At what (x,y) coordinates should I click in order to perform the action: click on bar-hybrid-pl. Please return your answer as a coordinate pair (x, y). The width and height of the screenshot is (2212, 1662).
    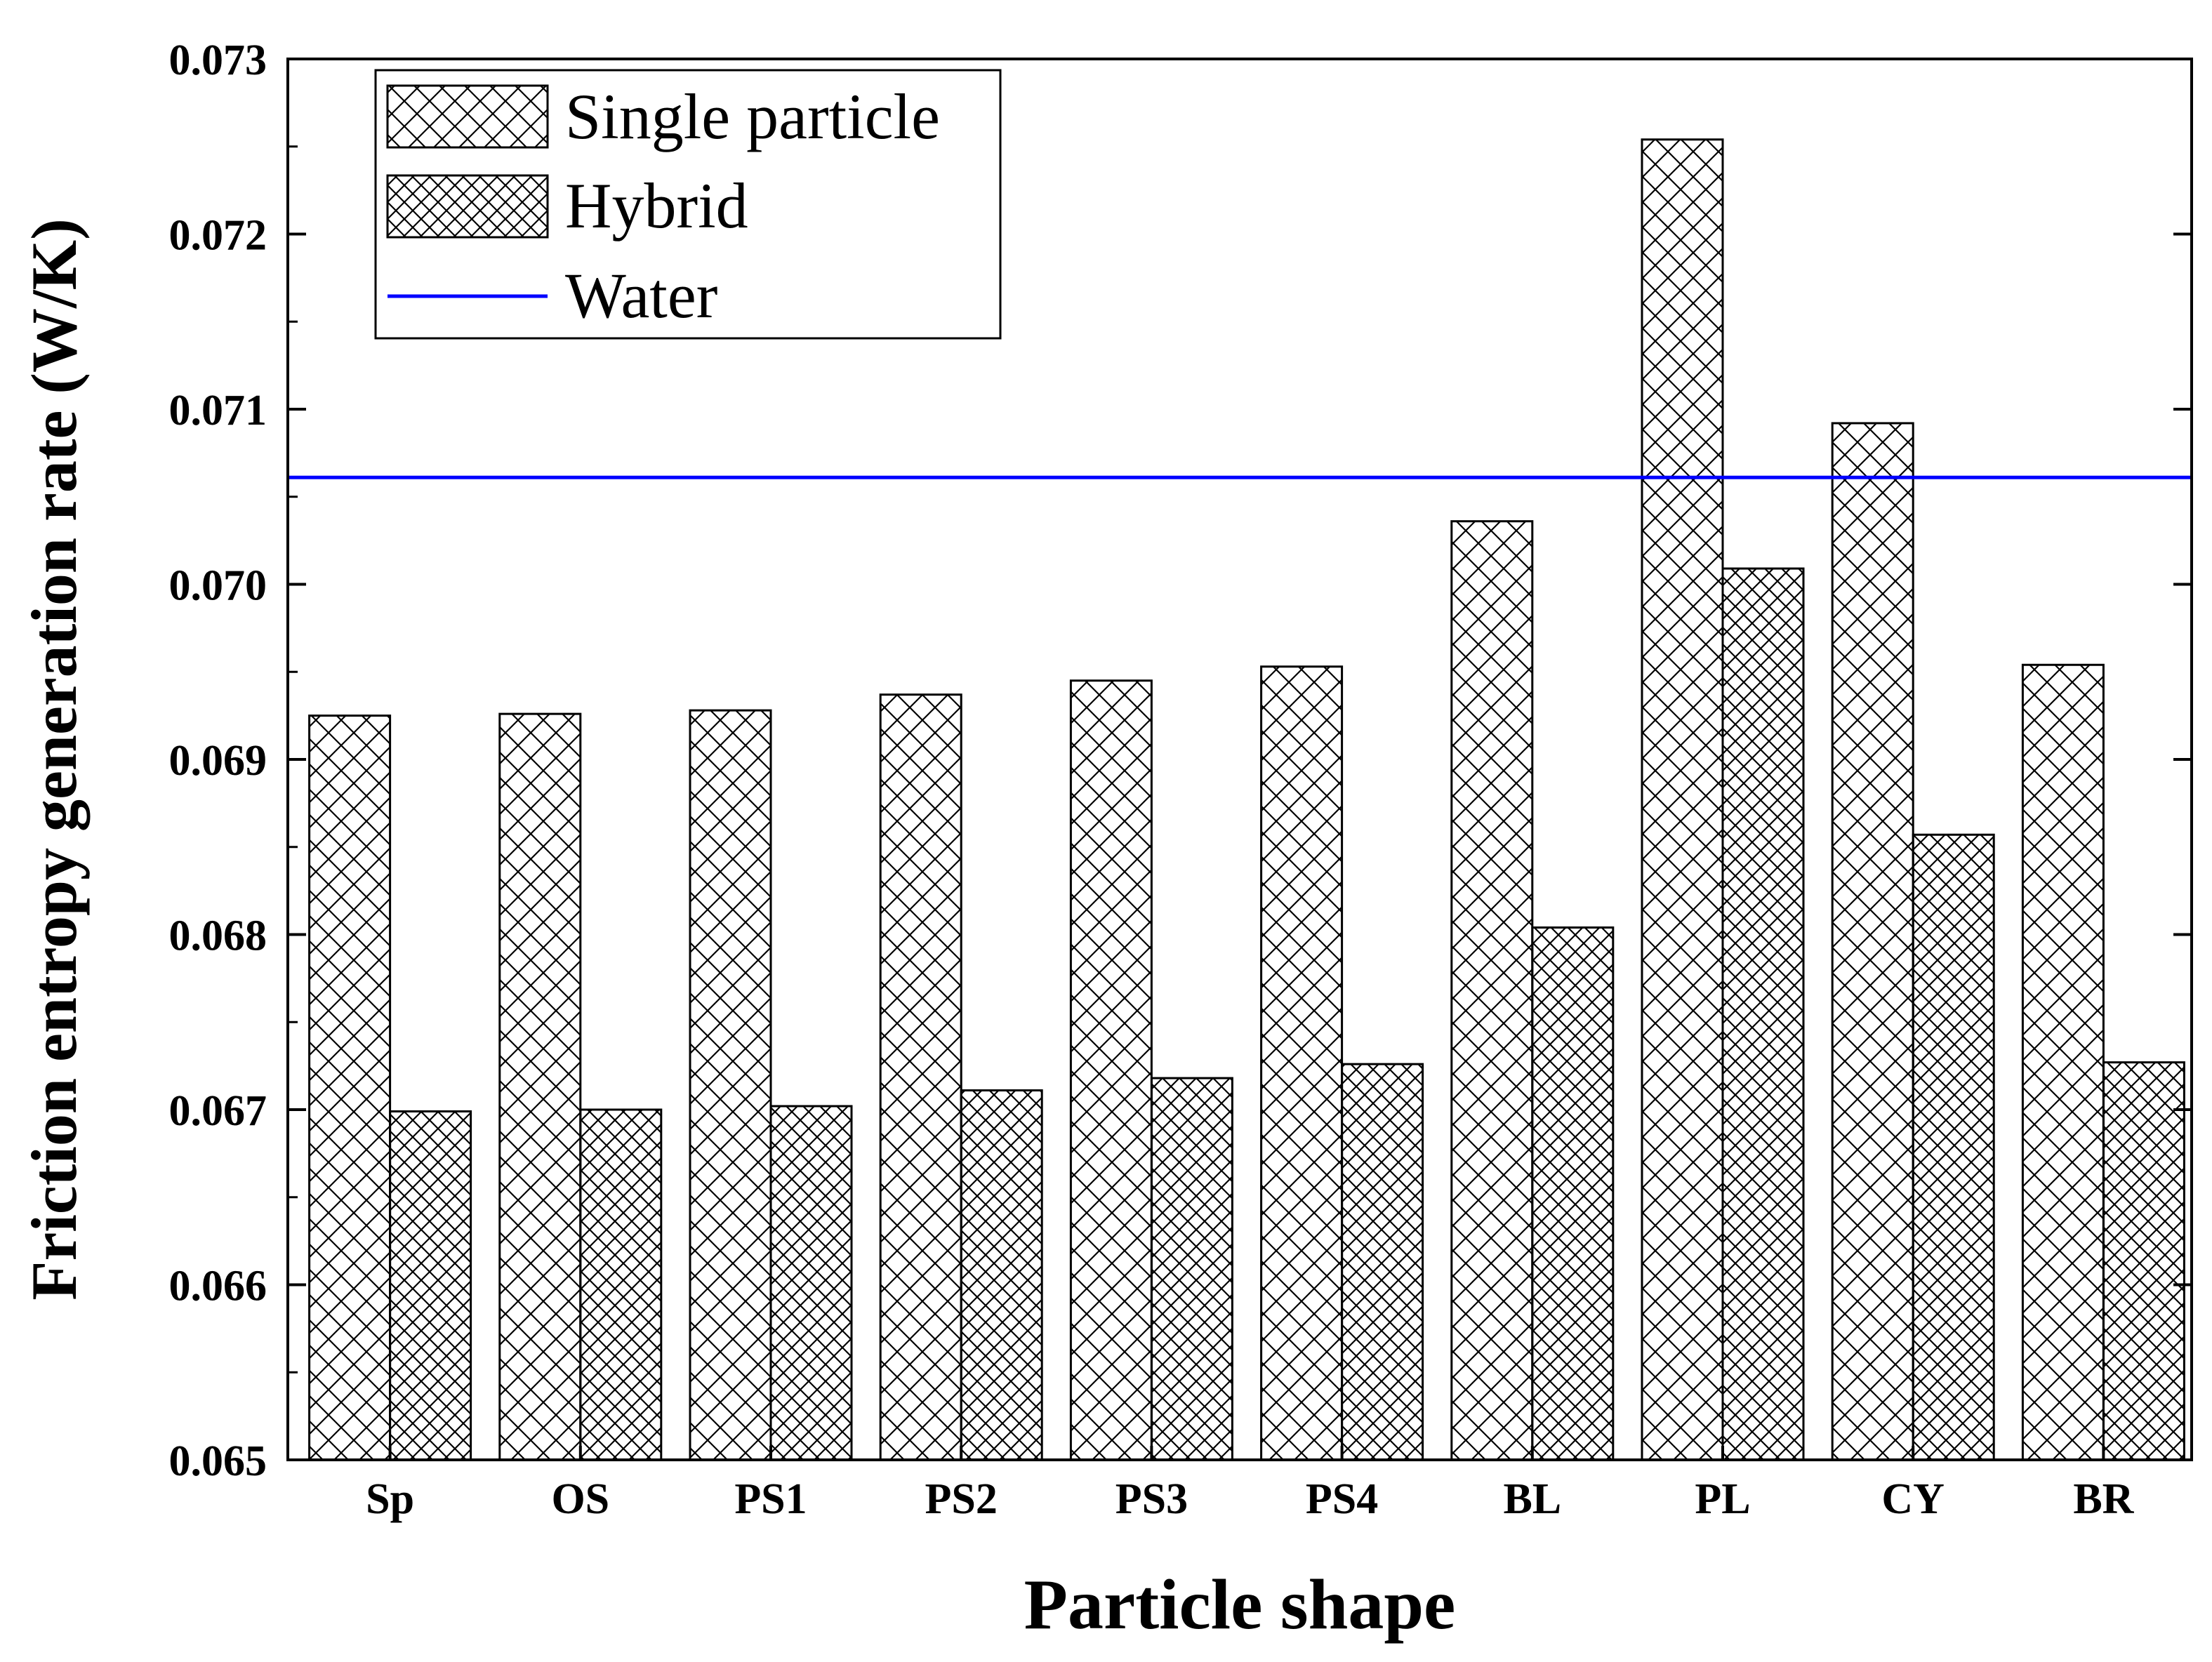
    Looking at the image, I should click on (1763, 1014).